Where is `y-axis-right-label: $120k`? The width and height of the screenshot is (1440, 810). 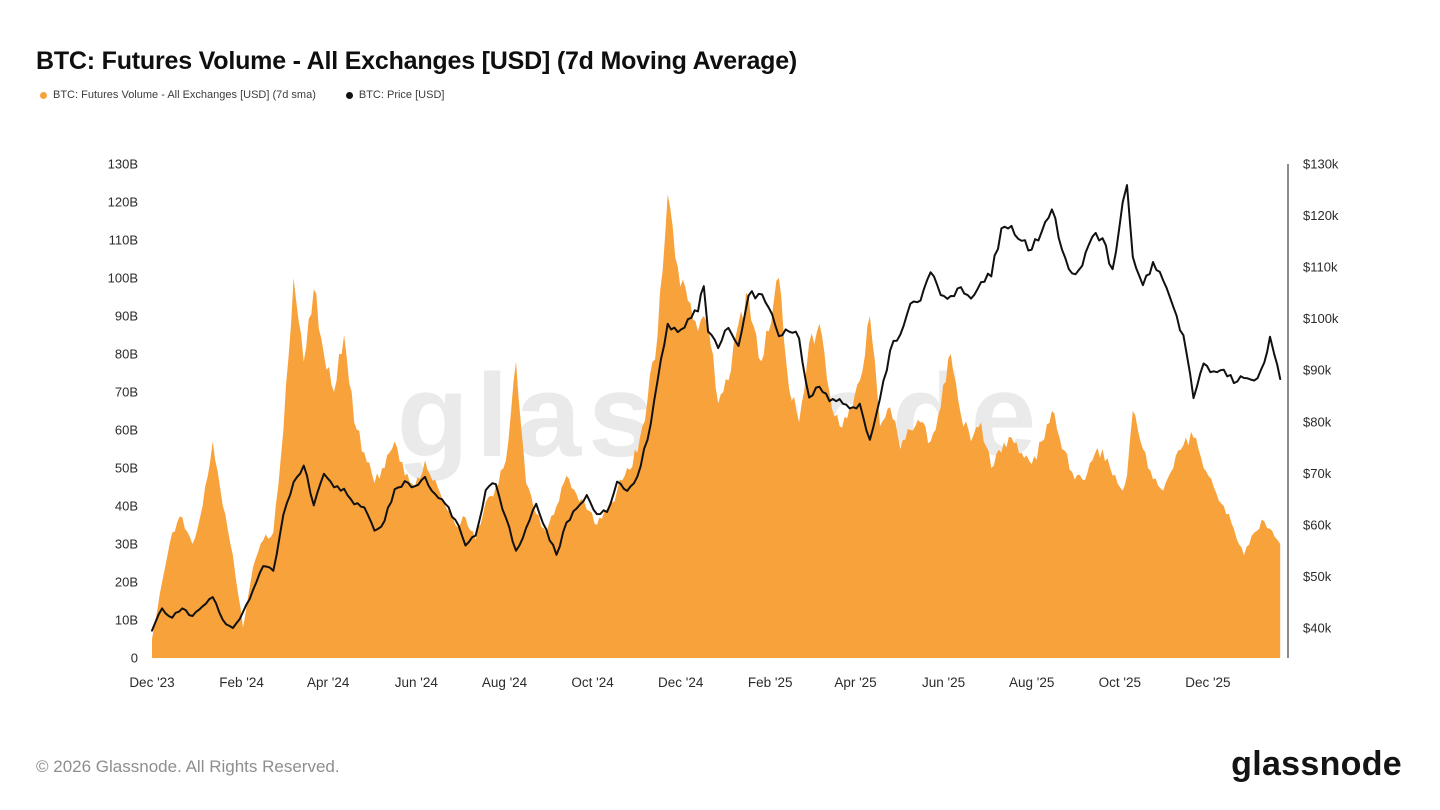 y-axis-right-label: $120k is located at coordinates (1321, 215).